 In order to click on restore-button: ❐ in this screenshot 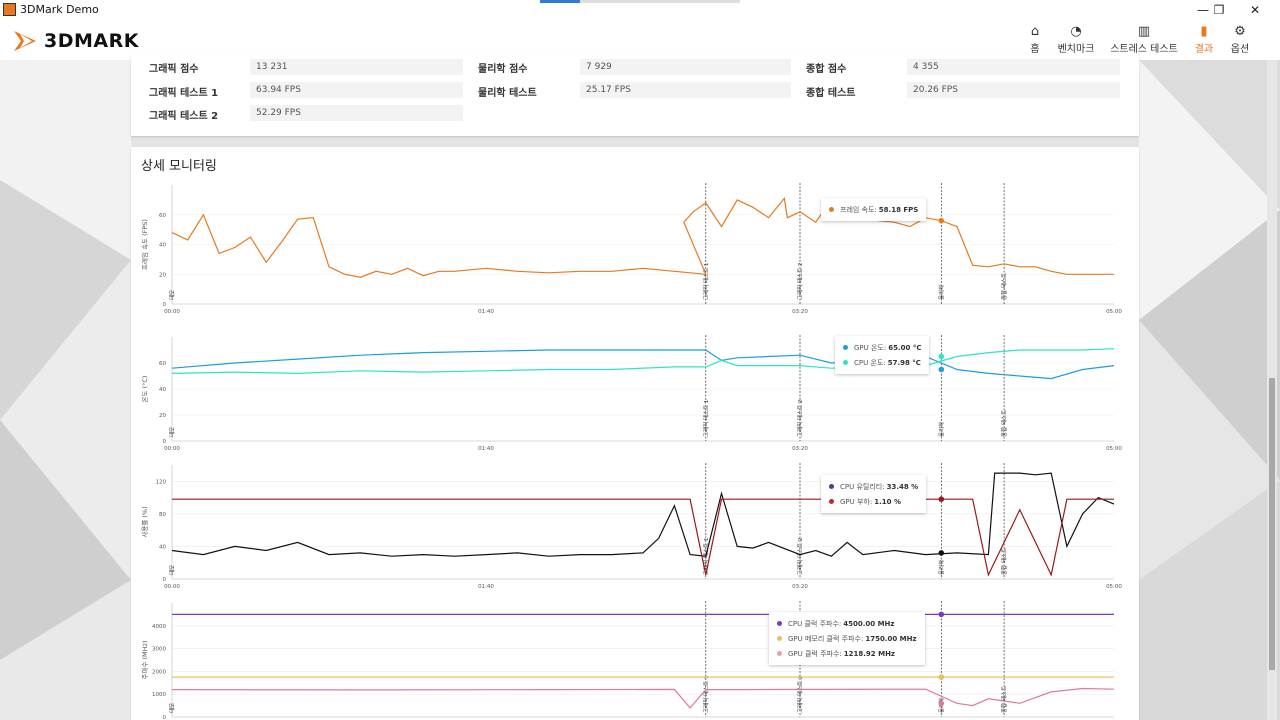, I will do `click(1219, 10)`.